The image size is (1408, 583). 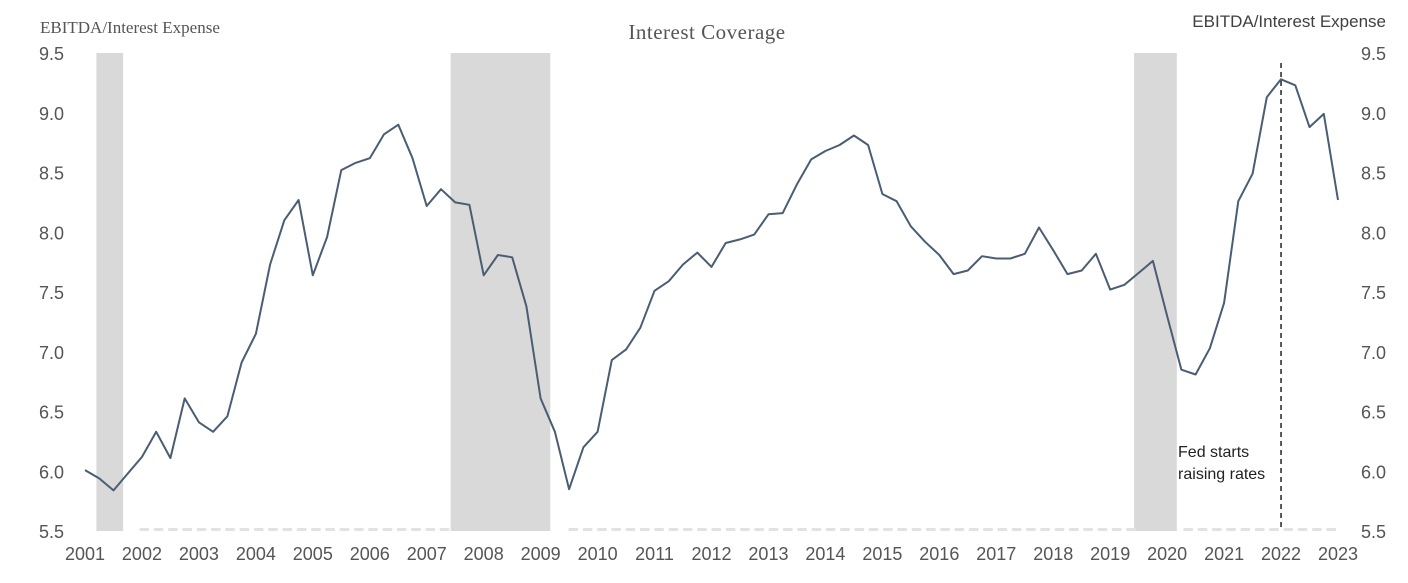 What do you see at coordinates (1373, 353) in the screenshot?
I see `y-tick-right-label: 7.0` at bounding box center [1373, 353].